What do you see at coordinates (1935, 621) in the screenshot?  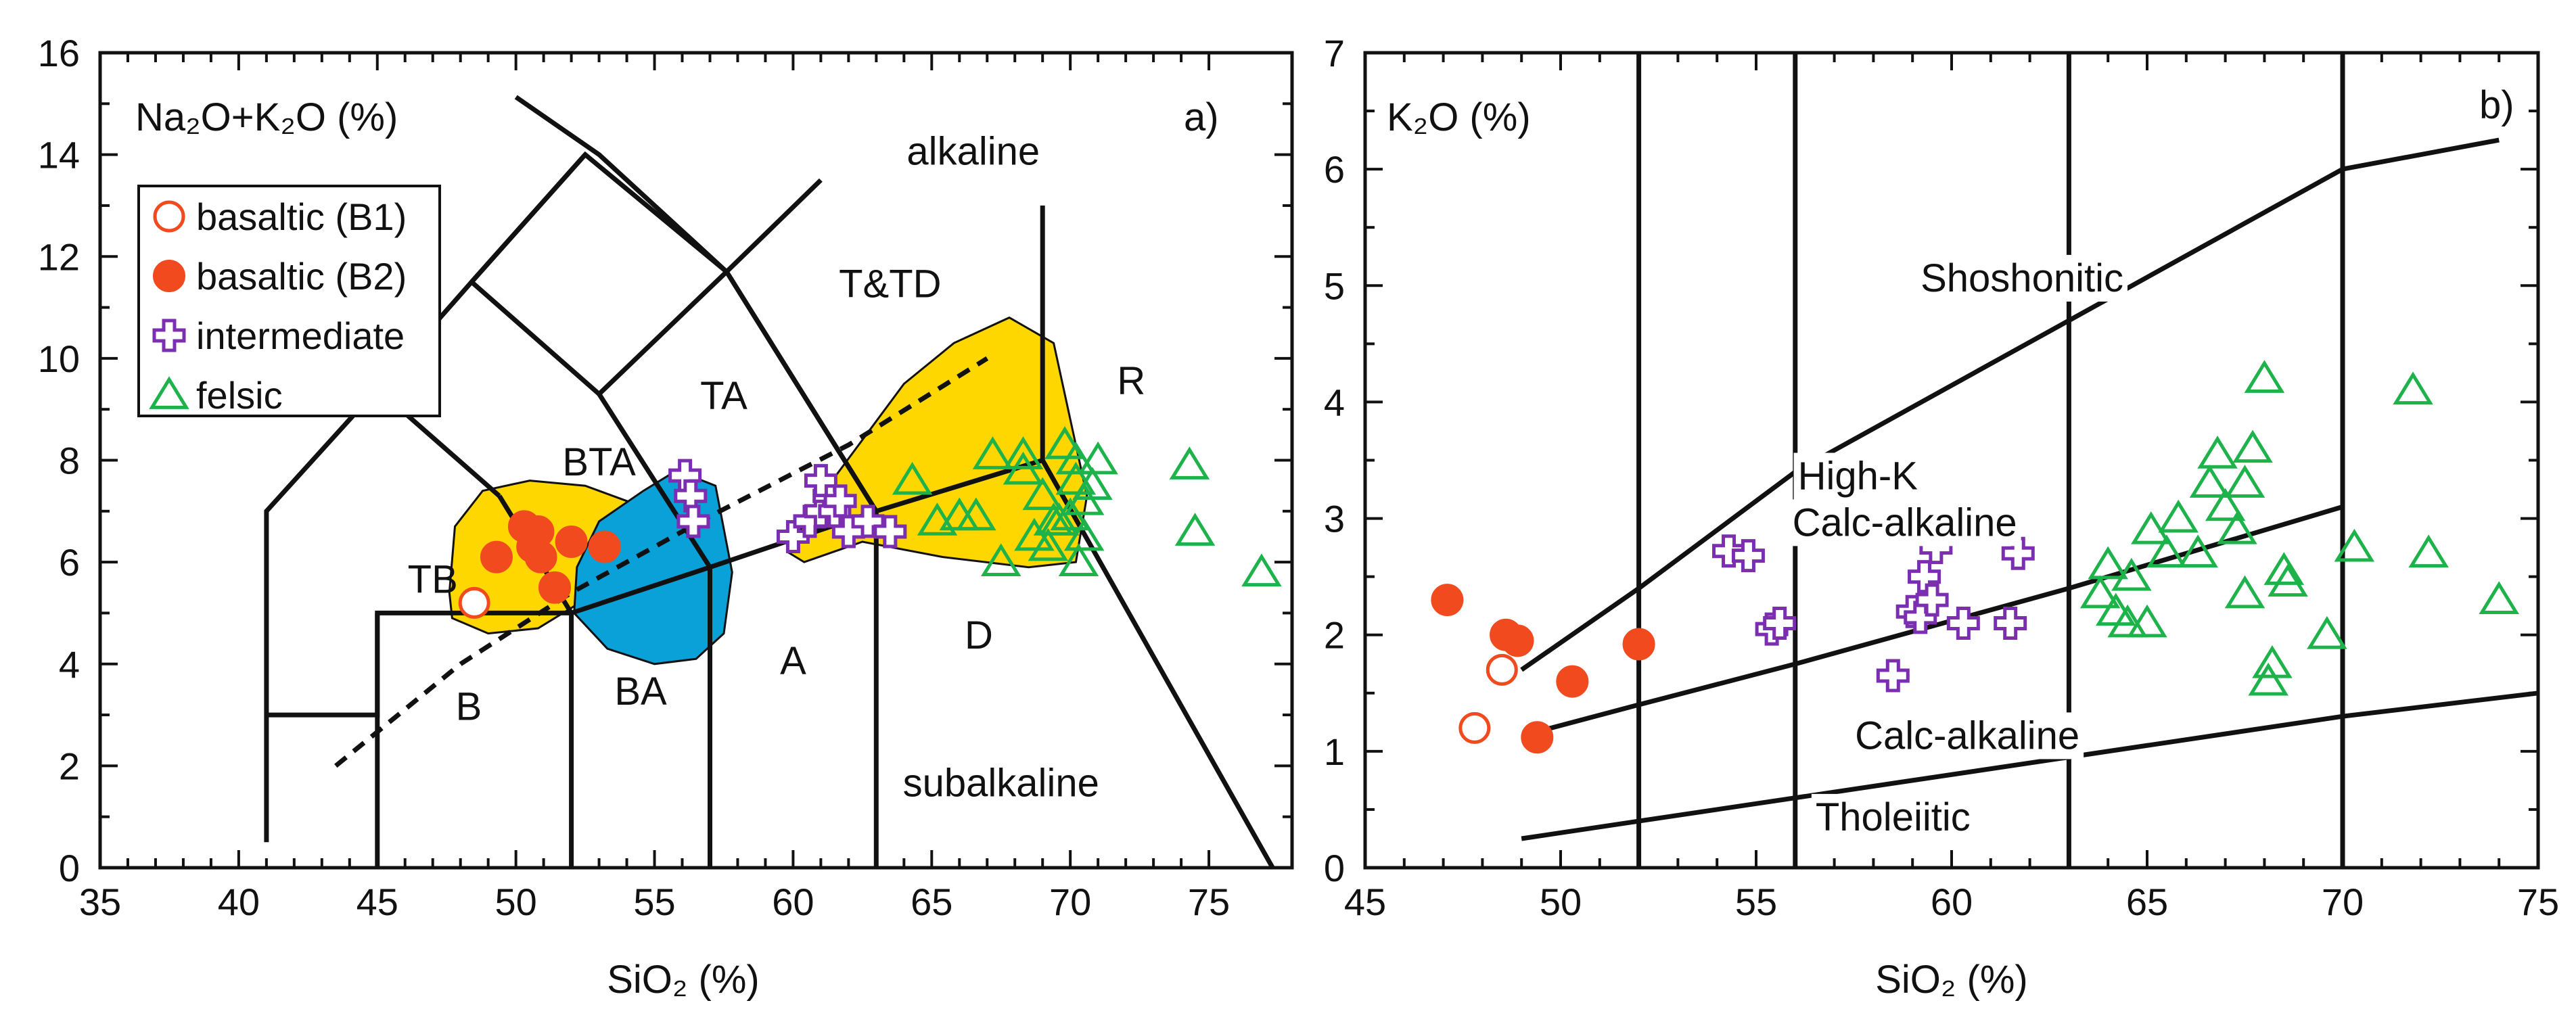 I see `series-boundary-line` at bounding box center [1935, 621].